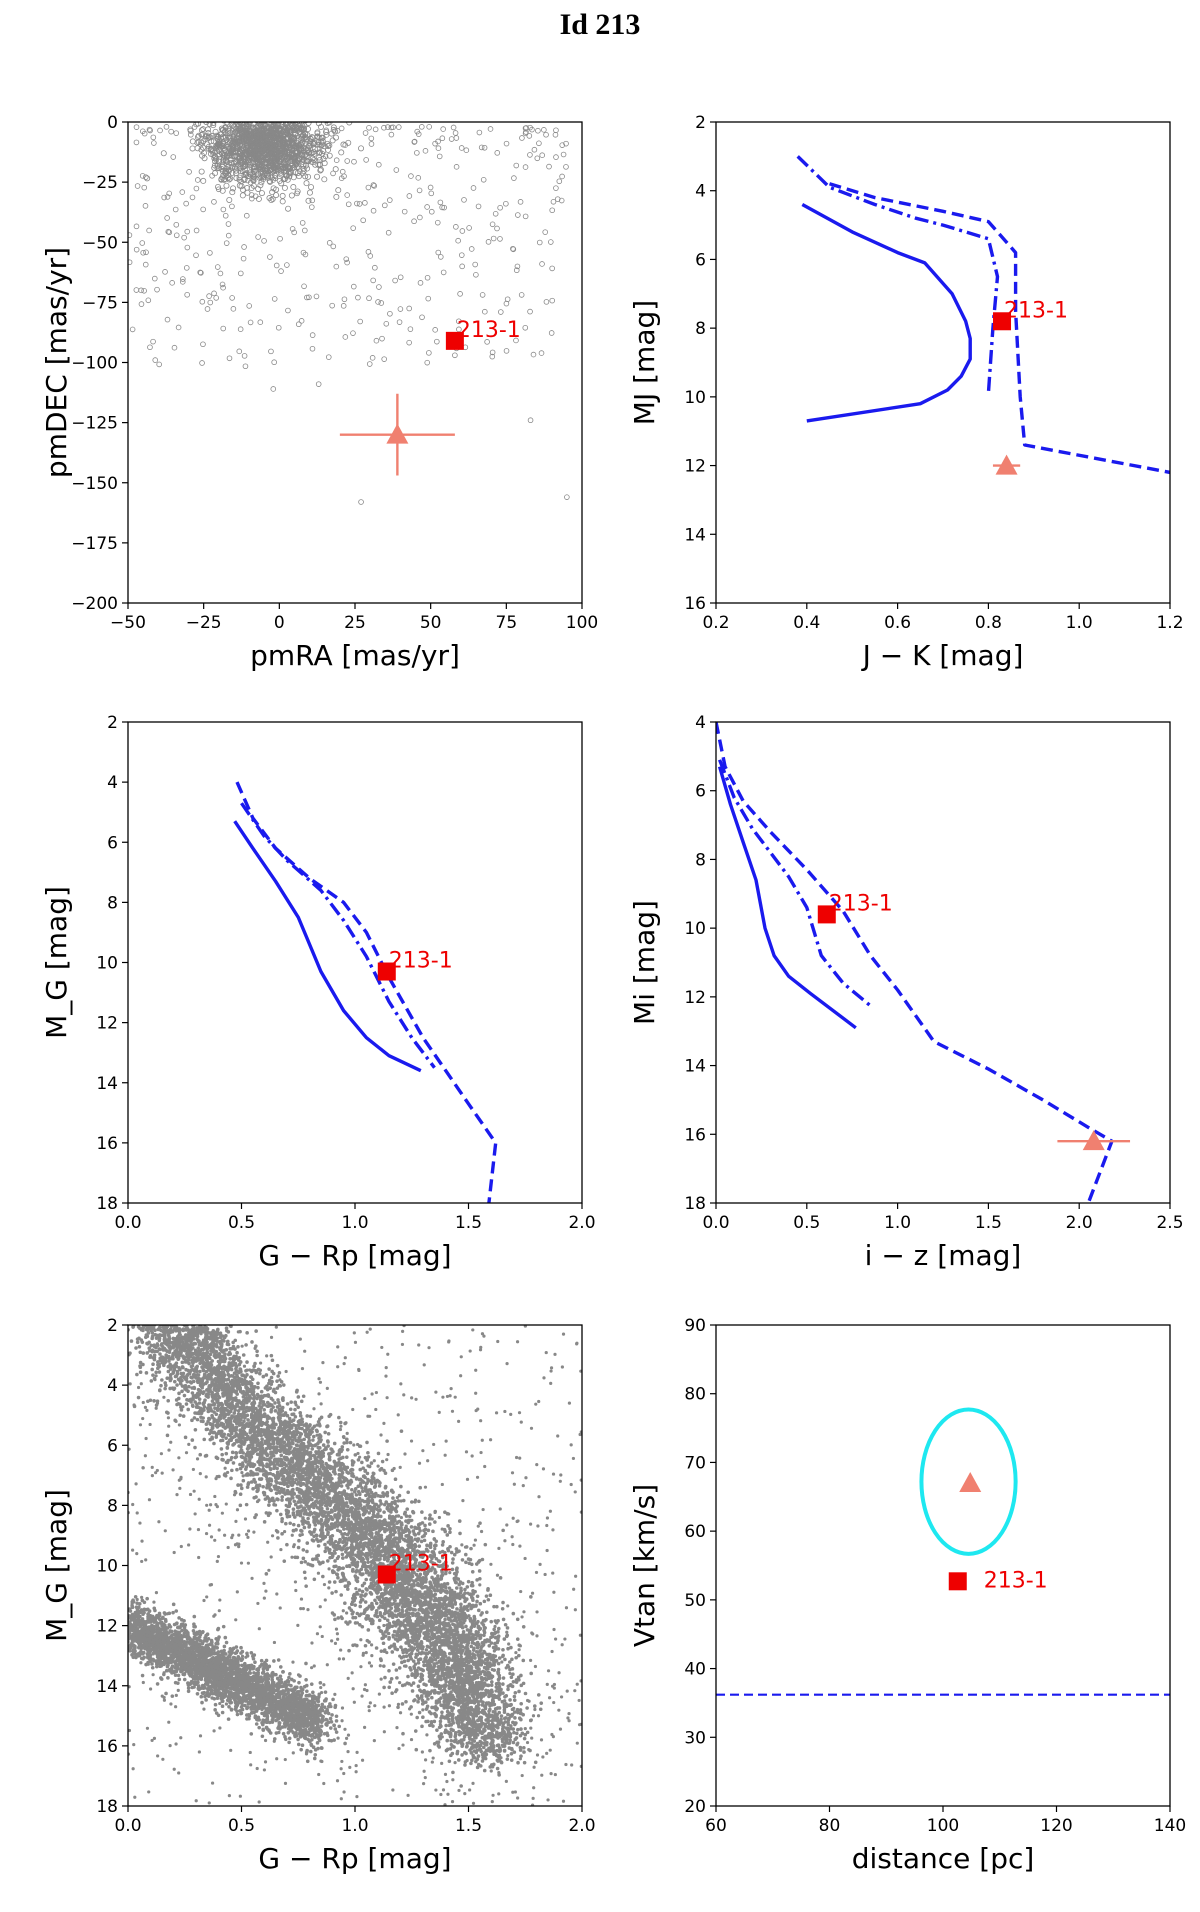  Describe the element at coordinates (354, 1223) in the screenshot. I see `x-tick-label: 1.0` at that location.